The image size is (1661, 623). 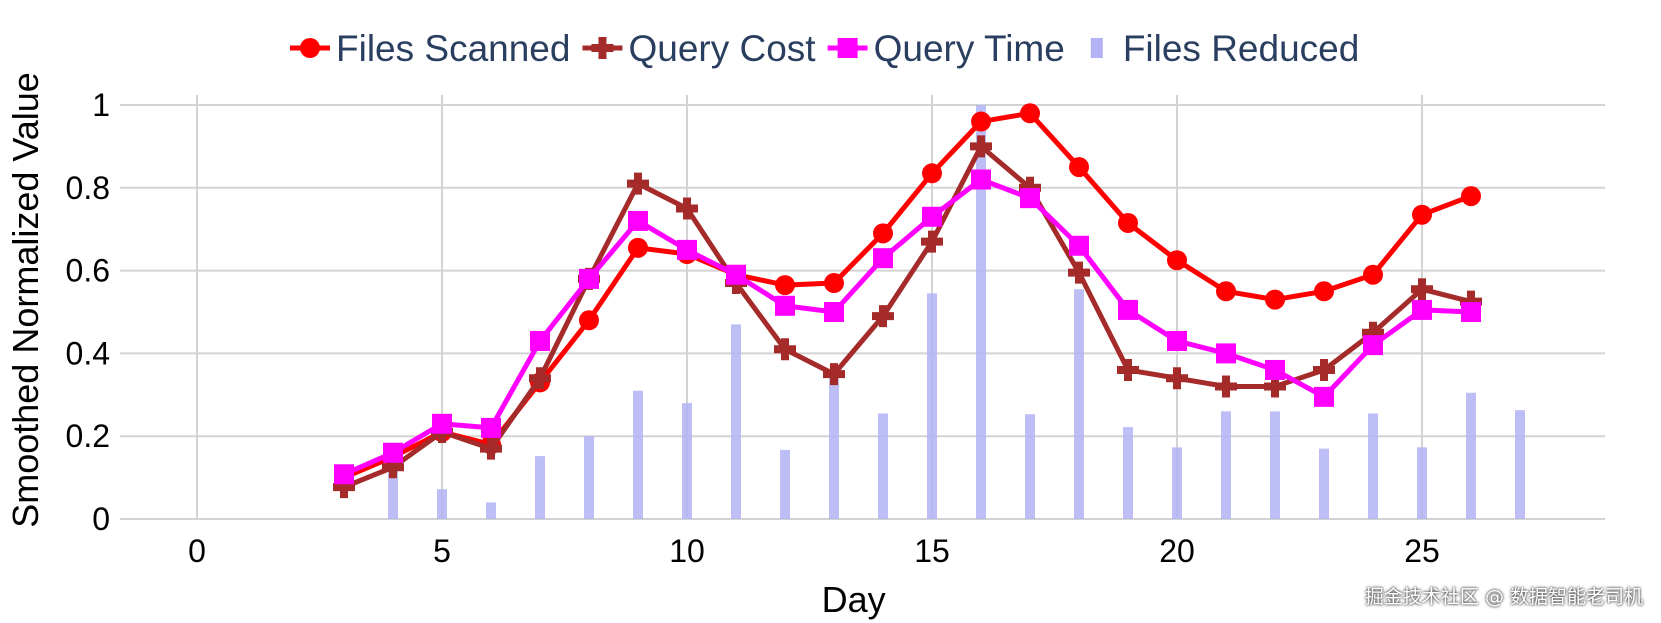 I want to click on y-tick-label: 1, so click(x=101, y=105).